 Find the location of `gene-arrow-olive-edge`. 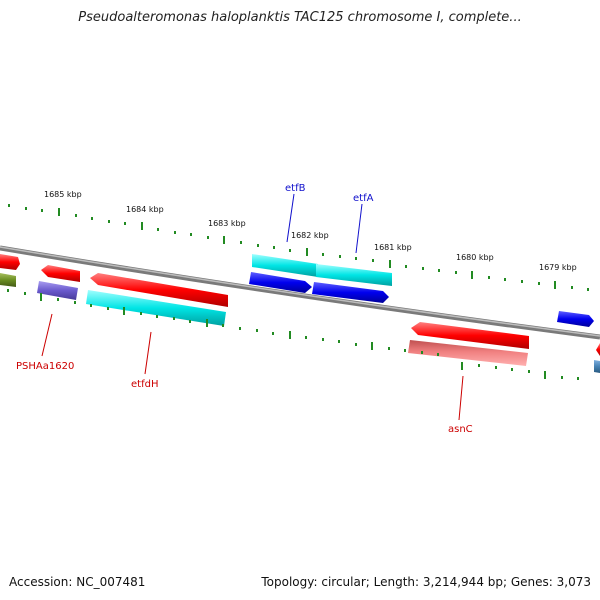

gene-arrow-olive-edge is located at coordinates (8, 280).